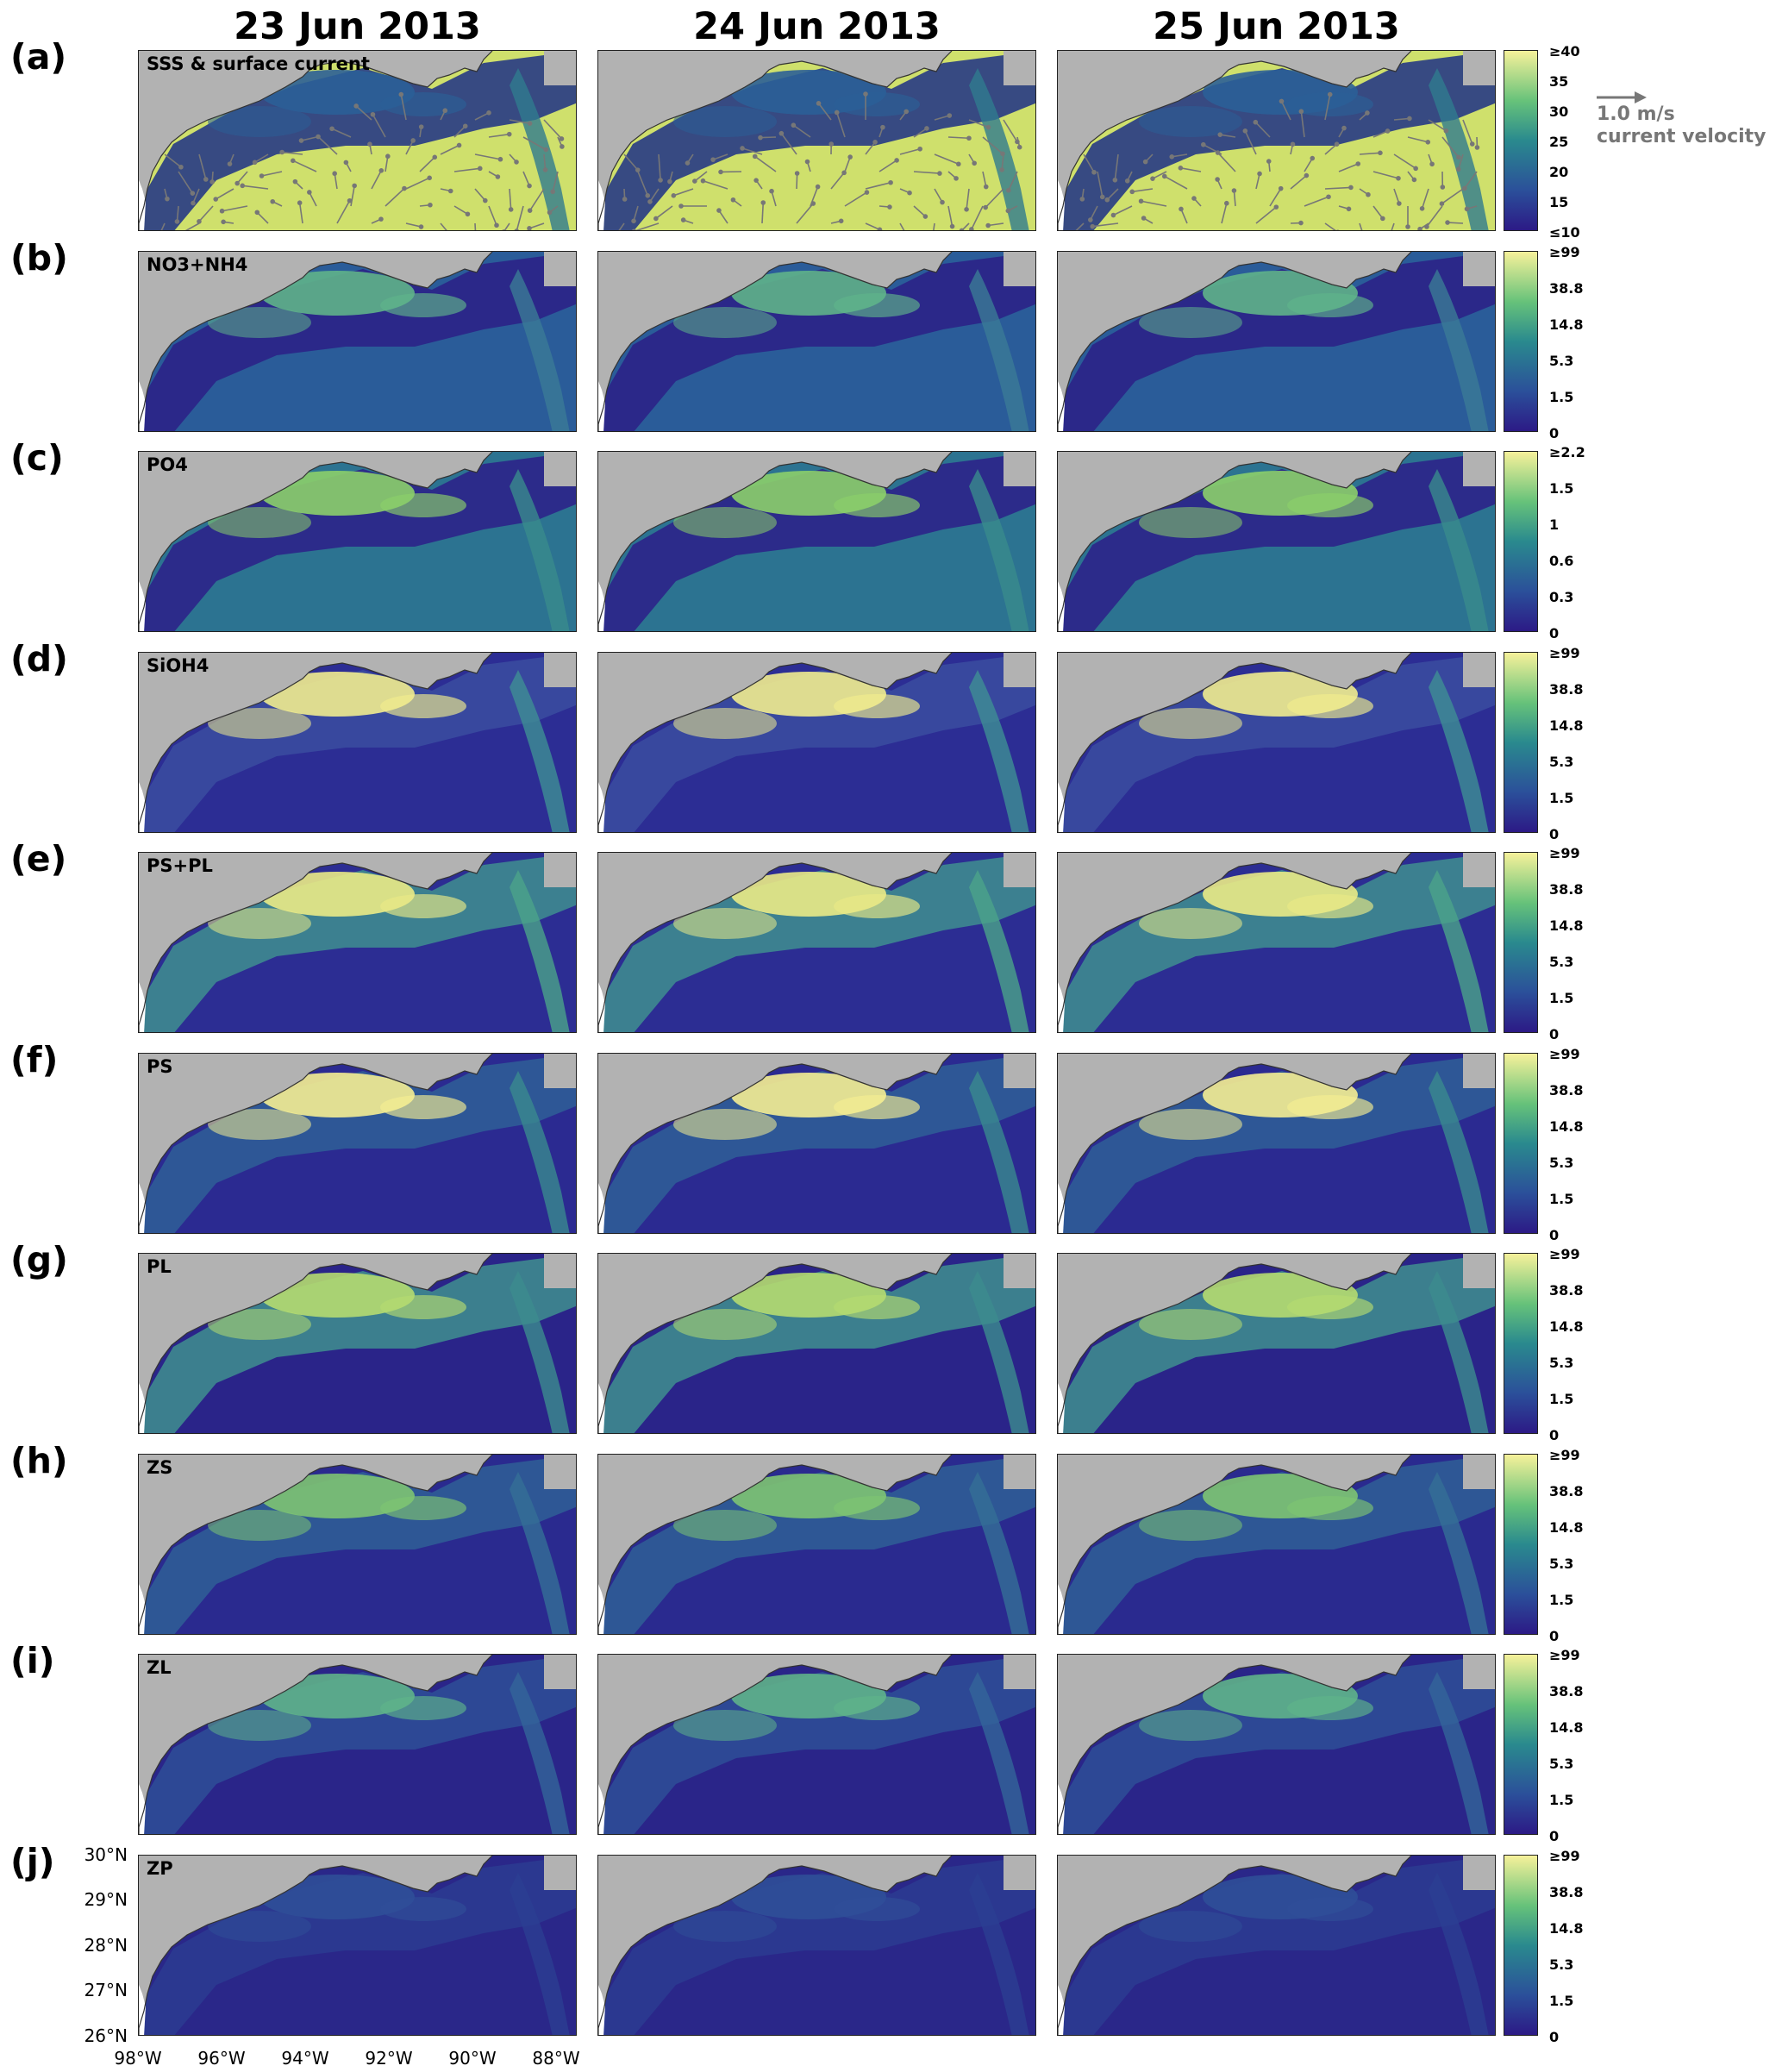  I want to click on colorbar-phyto_total, so click(1521, 942).